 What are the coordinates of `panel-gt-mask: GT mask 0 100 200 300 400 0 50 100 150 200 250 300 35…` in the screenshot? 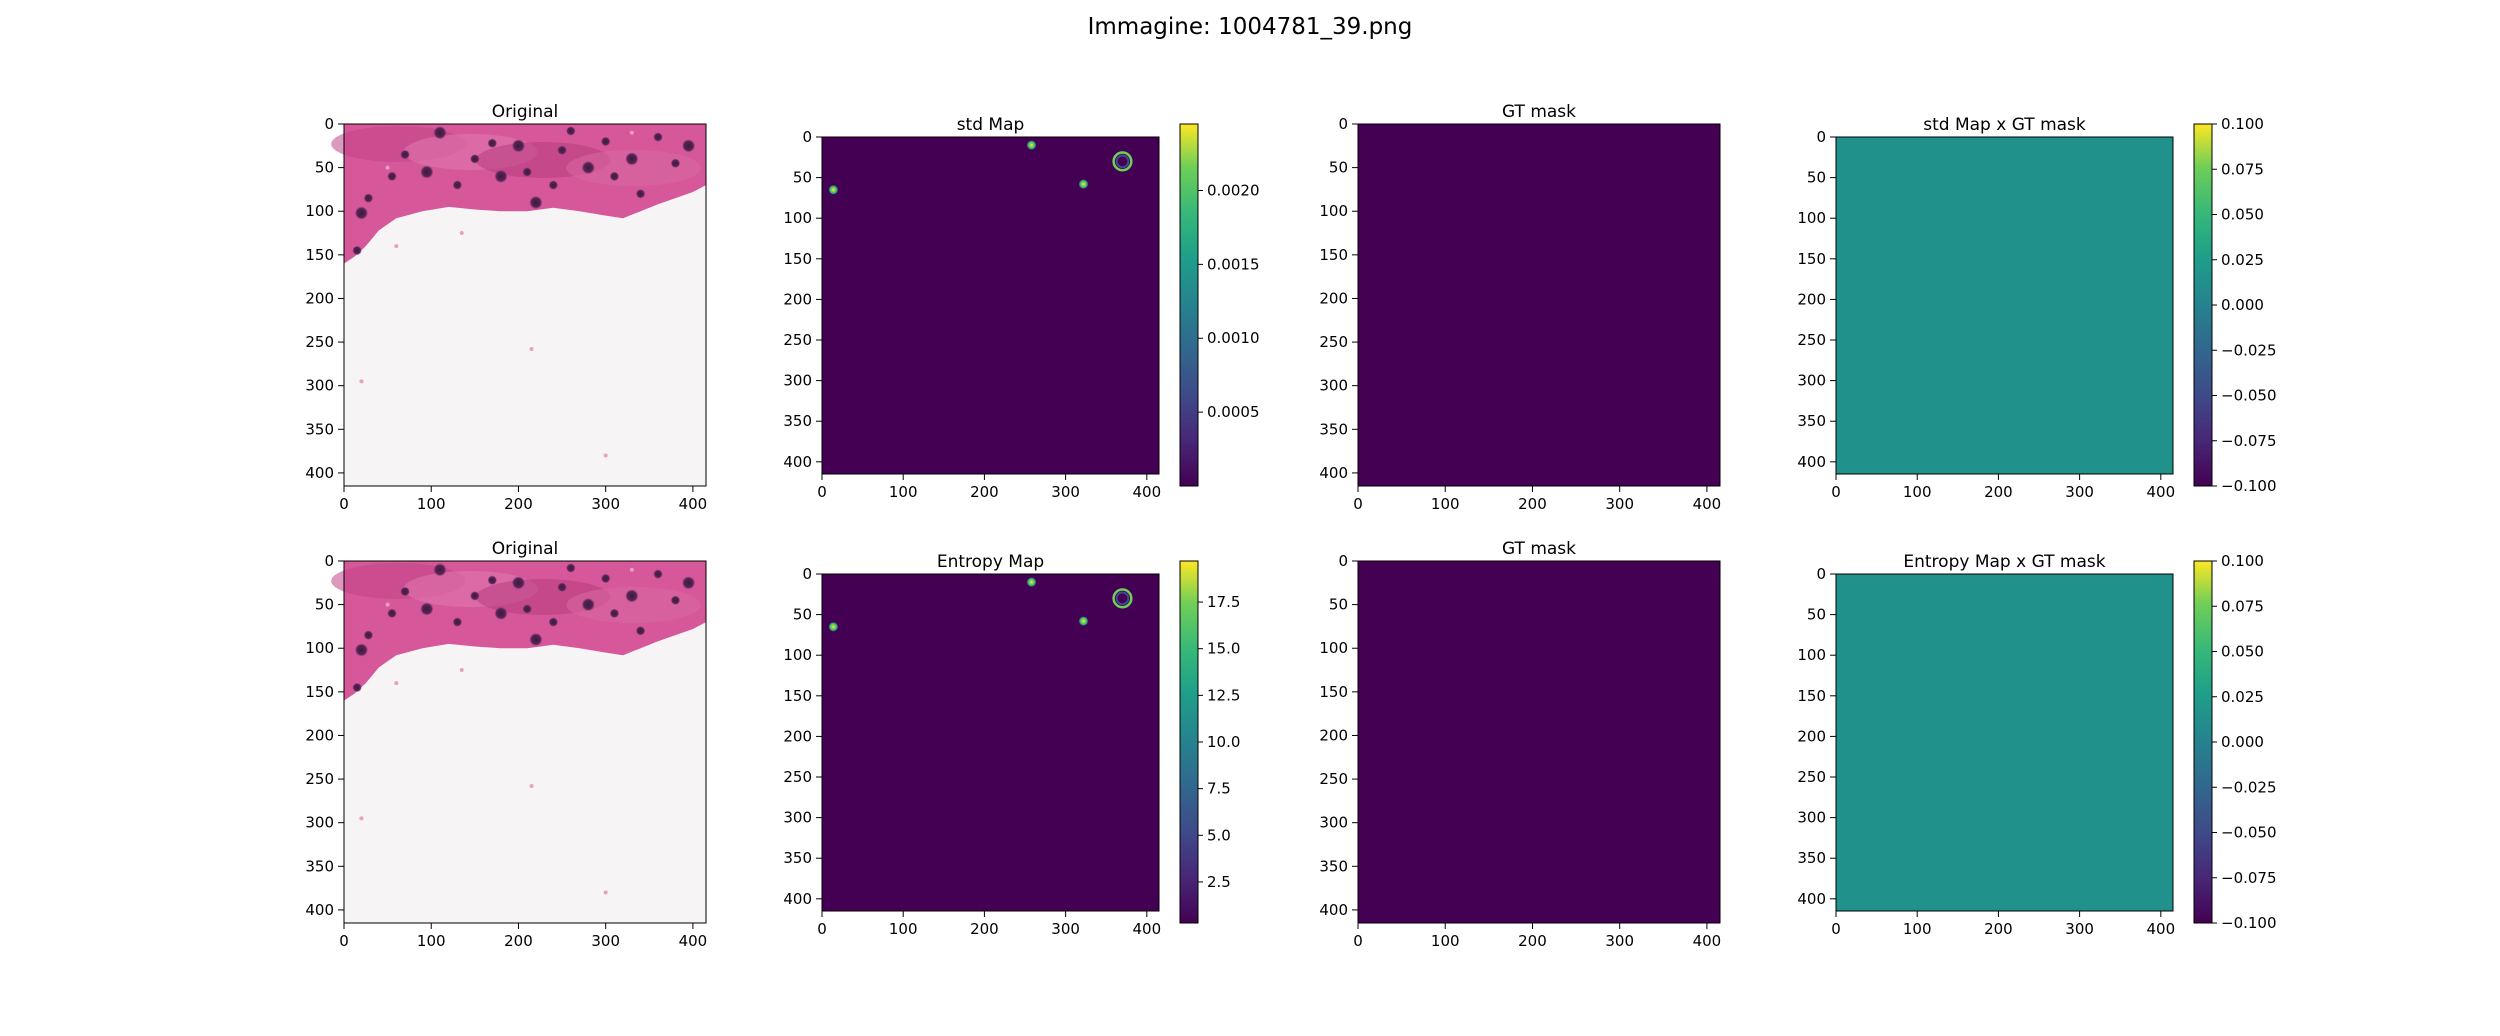 It's located at (1520, 744).